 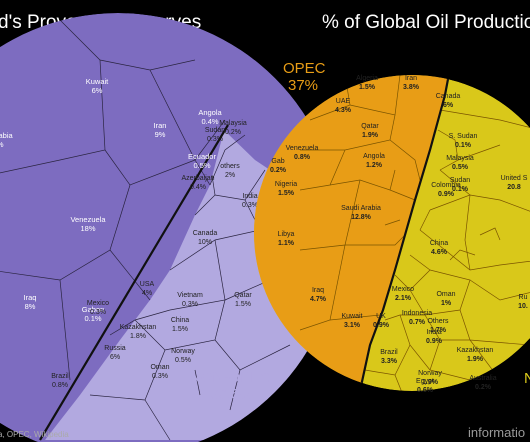 I want to click on brand-wordmark: informatio, so click(x=496, y=432).